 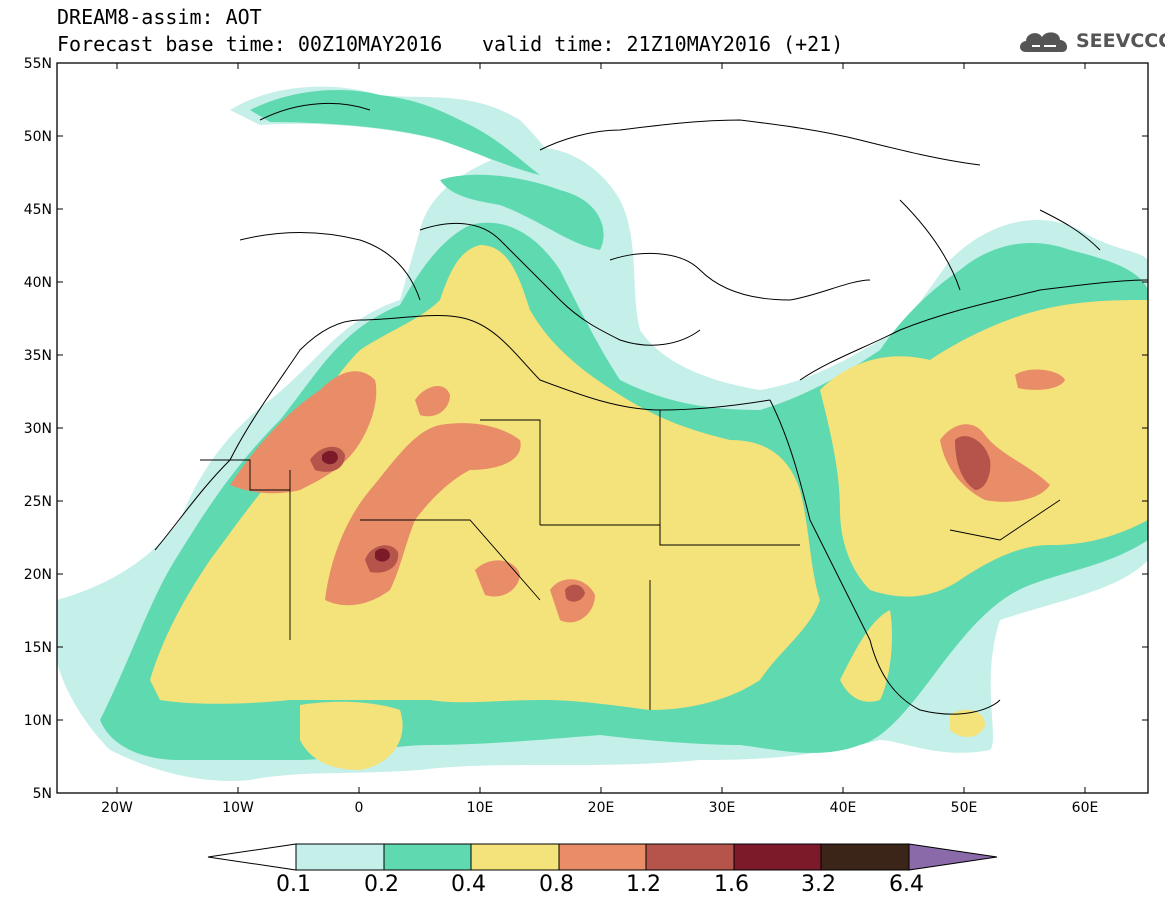 What do you see at coordinates (38, 64) in the screenshot?
I see `lat-label: 55N` at bounding box center [38, 64].